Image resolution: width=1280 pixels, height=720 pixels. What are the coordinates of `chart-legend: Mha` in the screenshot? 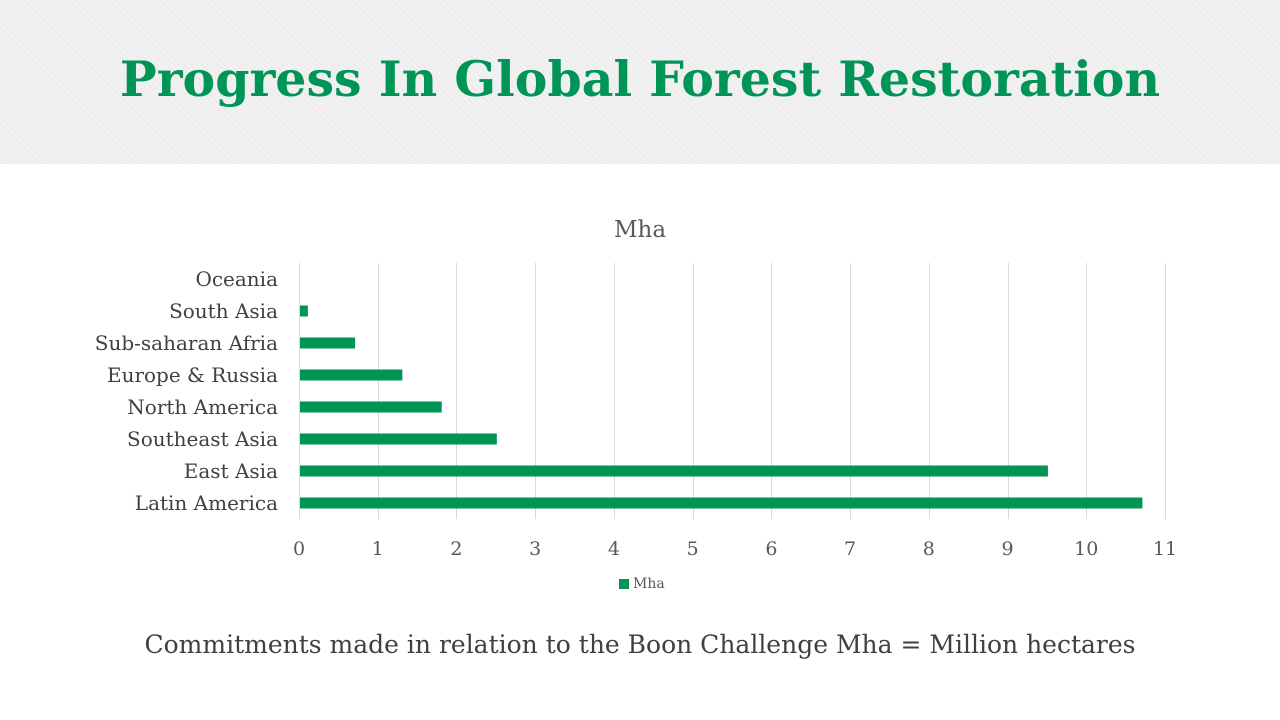 It's located at (642, 584).